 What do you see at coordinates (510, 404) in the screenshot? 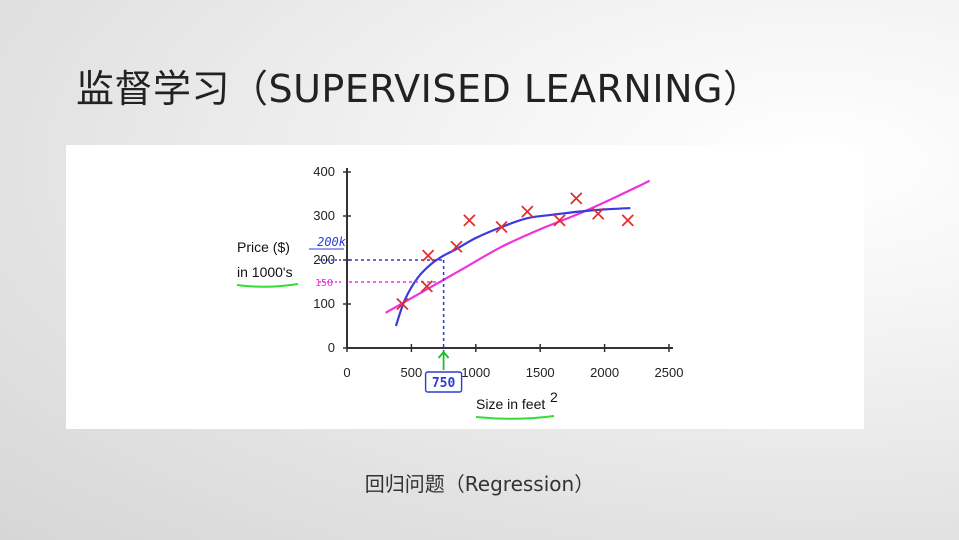
I see `x-axis-label: Size in feet` at bounding box center [510, 404].